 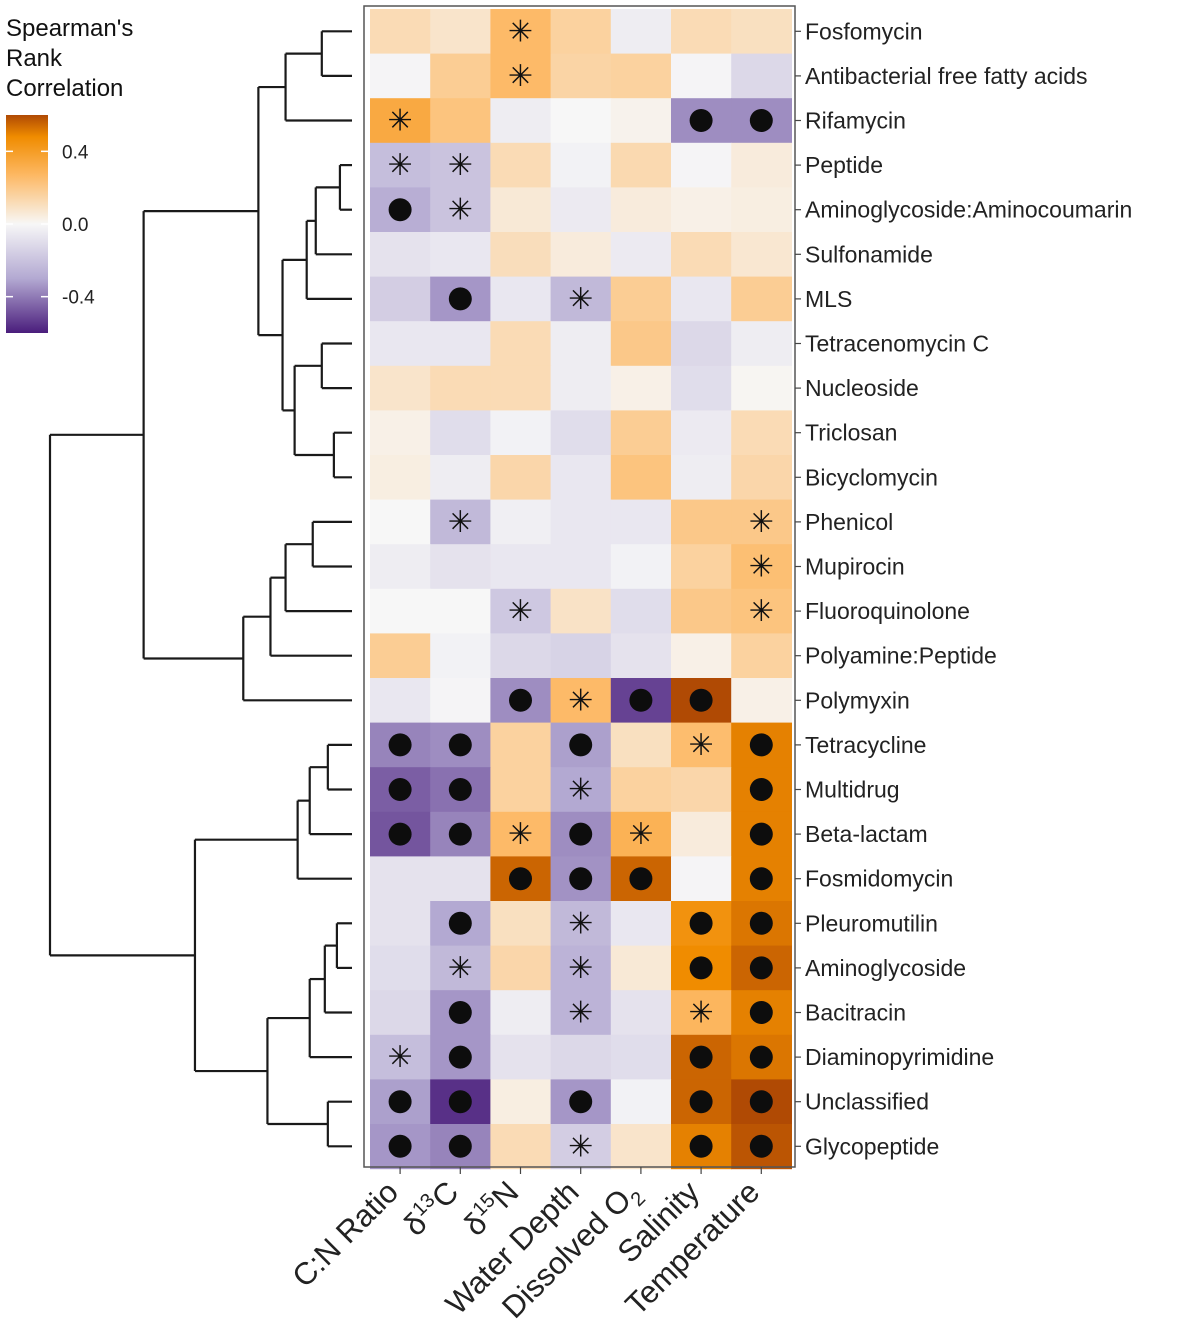 What do you see at coordinates (828, 299) in the screenshot?
I see `row-label: MLS` at bounding box center [828, 299].